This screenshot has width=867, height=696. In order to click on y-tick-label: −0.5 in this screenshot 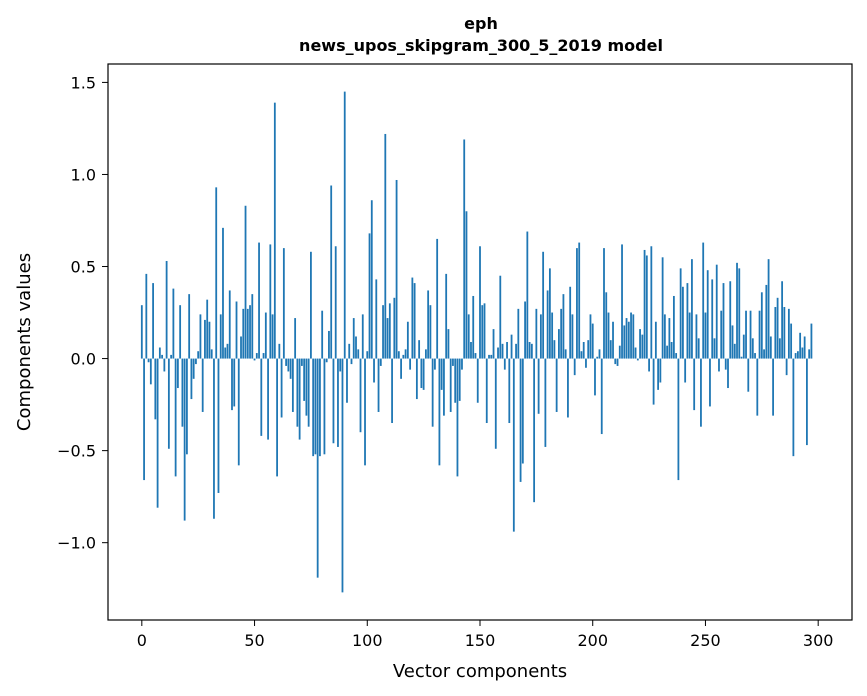, I will do `click(76, 451)`.